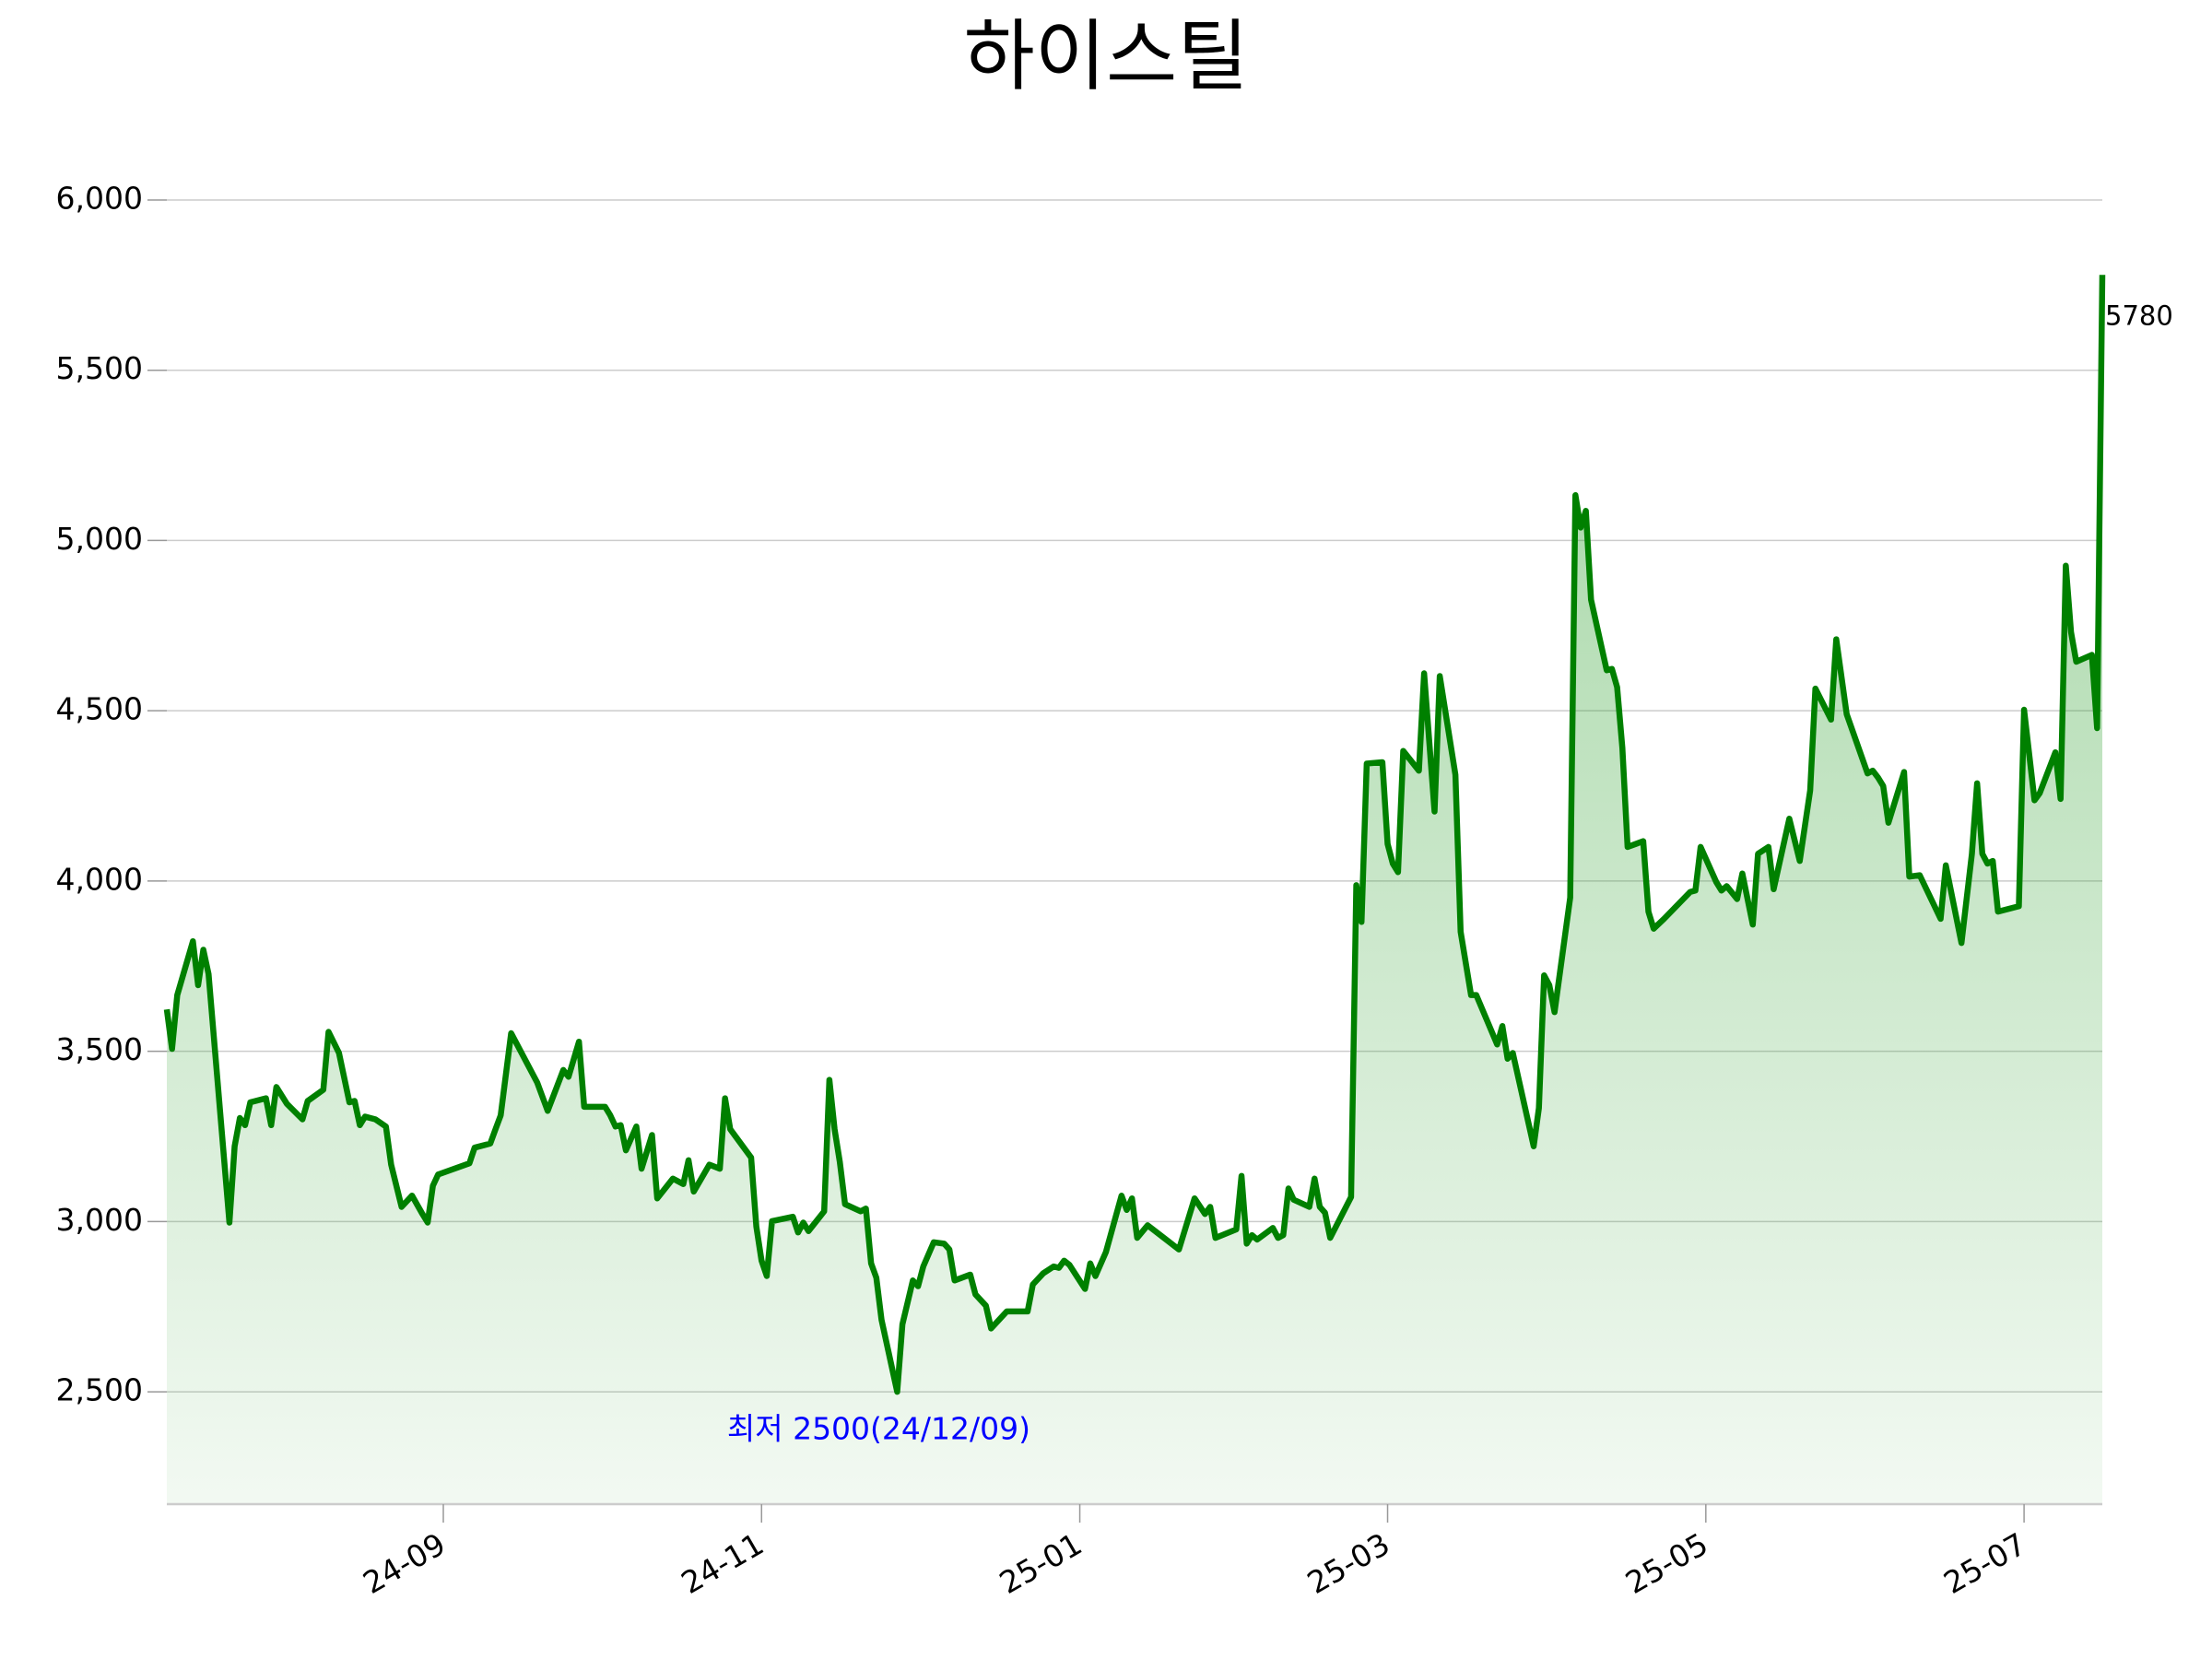 The height and width of the screenshot is (1659, 2212). What do you see at coordinates (99, 1220) in the screenshot?
I see `y-tick-label: 3,000` at bounding box center [99, 1220].